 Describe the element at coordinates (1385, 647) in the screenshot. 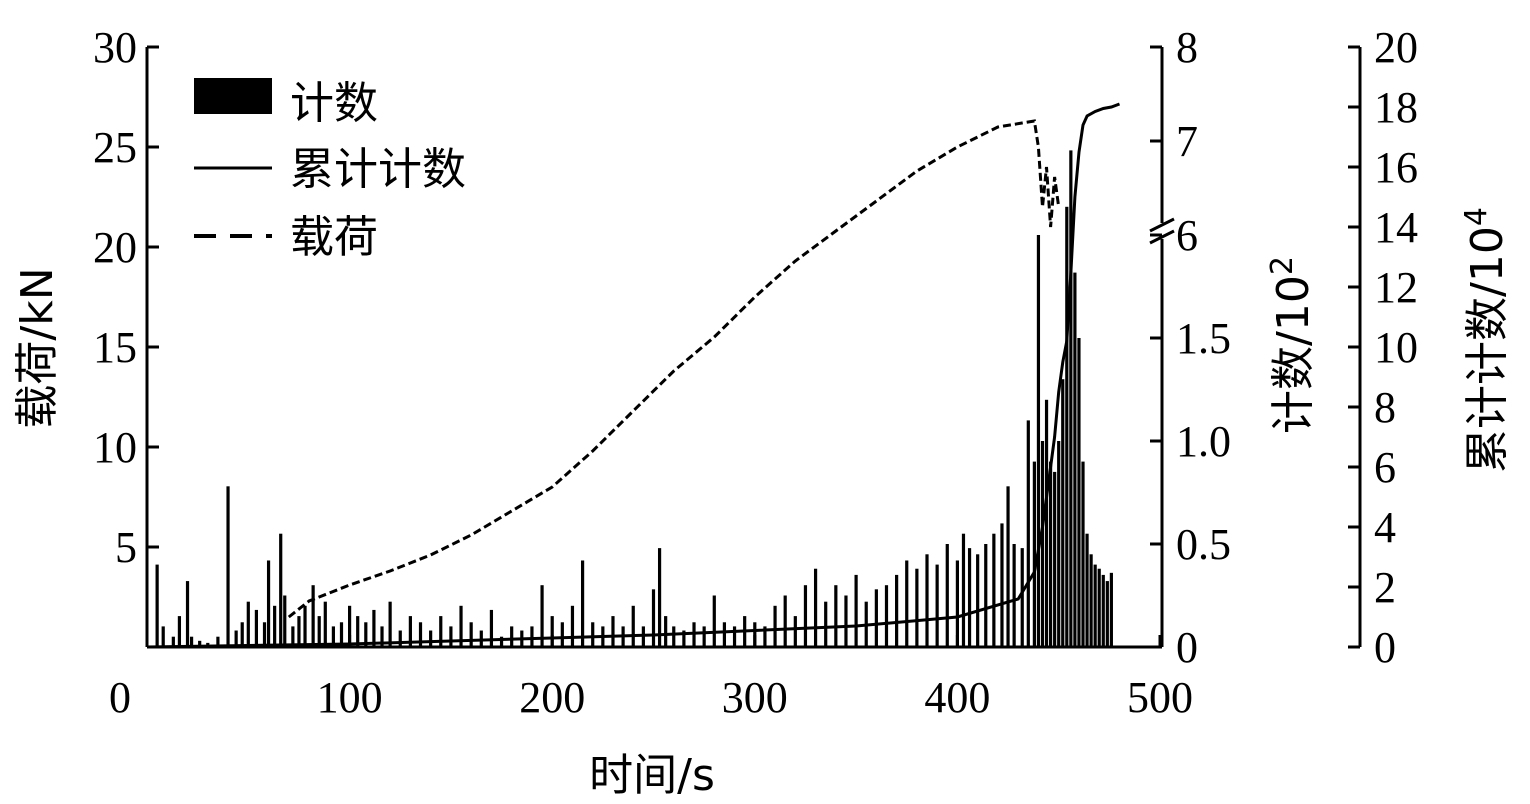

I see `y-right2-tick-label: 0` at that location.